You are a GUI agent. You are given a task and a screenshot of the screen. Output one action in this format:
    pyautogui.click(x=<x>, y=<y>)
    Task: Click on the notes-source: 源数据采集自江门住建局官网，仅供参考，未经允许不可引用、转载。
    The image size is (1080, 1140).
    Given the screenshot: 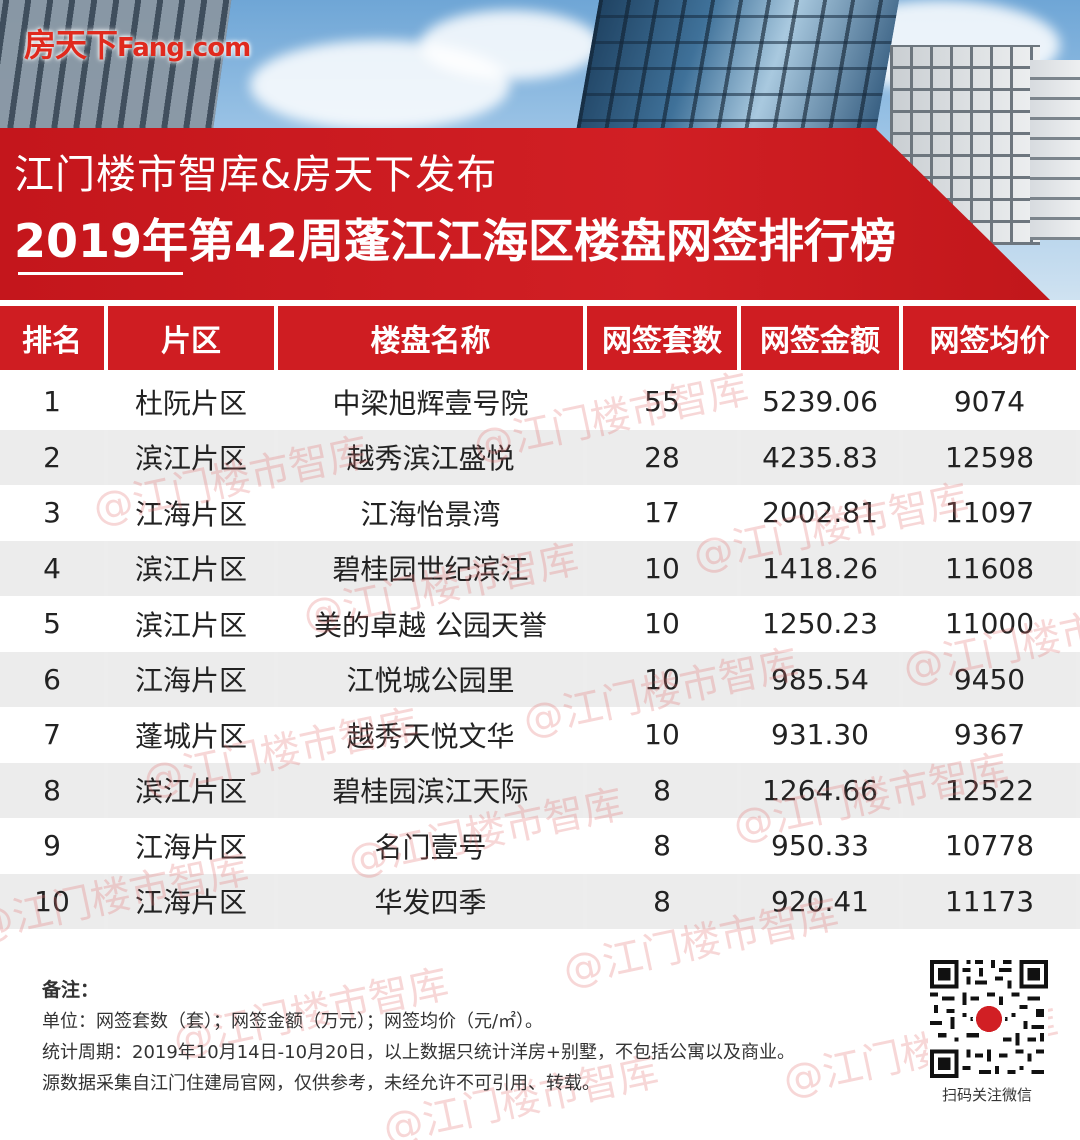 What is the action you would take?
    pyautogui.click(x=321, y=1083)
    